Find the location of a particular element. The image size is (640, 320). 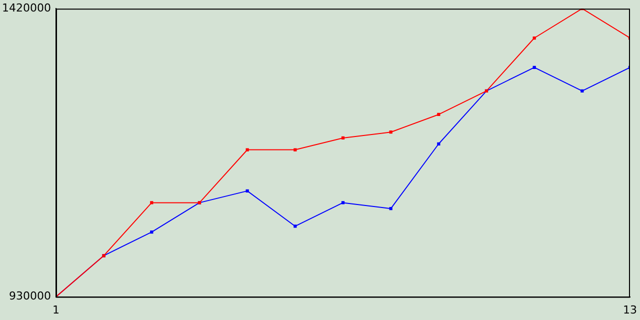

y-tick-label: 1420000 is located at coordinates (26, 7).